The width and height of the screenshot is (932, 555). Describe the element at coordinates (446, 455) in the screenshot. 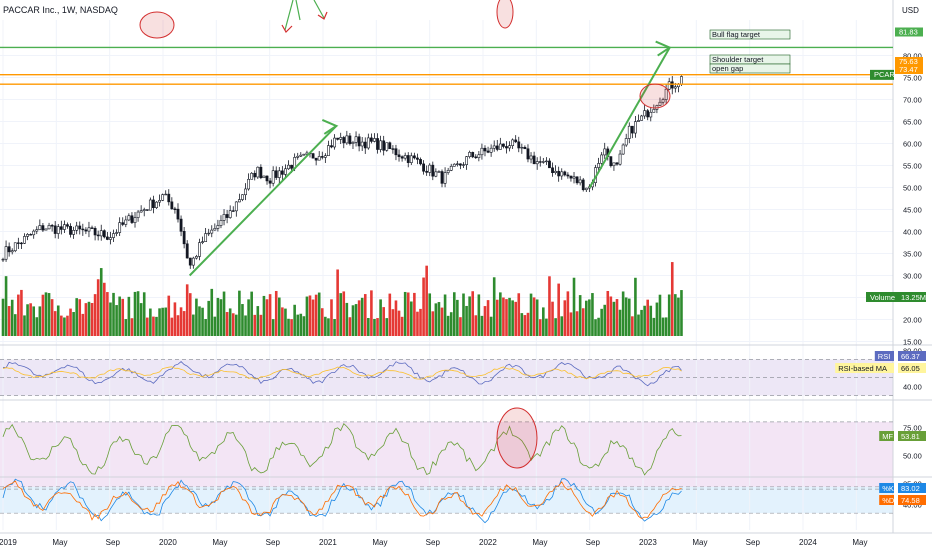

I see `mfi-band` at that location.